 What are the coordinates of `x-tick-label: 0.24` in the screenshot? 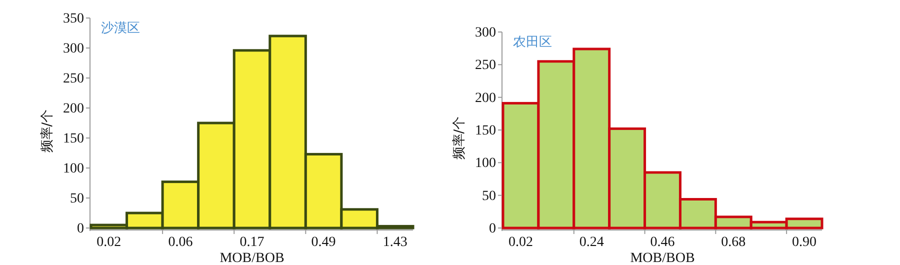 It's located at (591, 242).